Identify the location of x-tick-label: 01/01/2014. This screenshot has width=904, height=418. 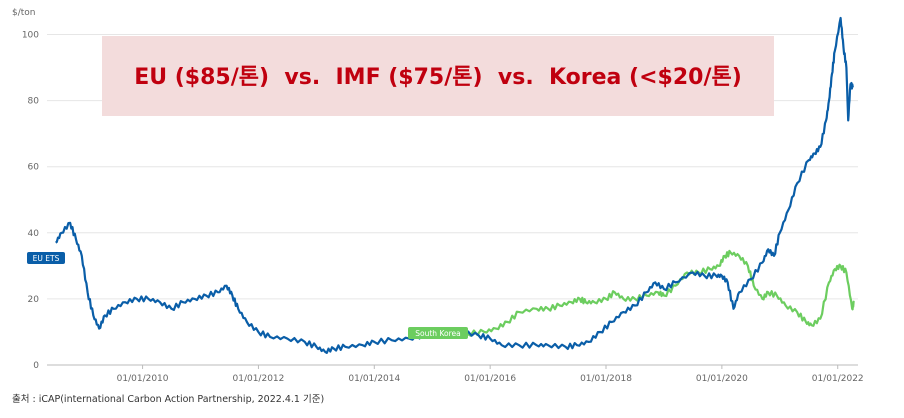
(374, 379).